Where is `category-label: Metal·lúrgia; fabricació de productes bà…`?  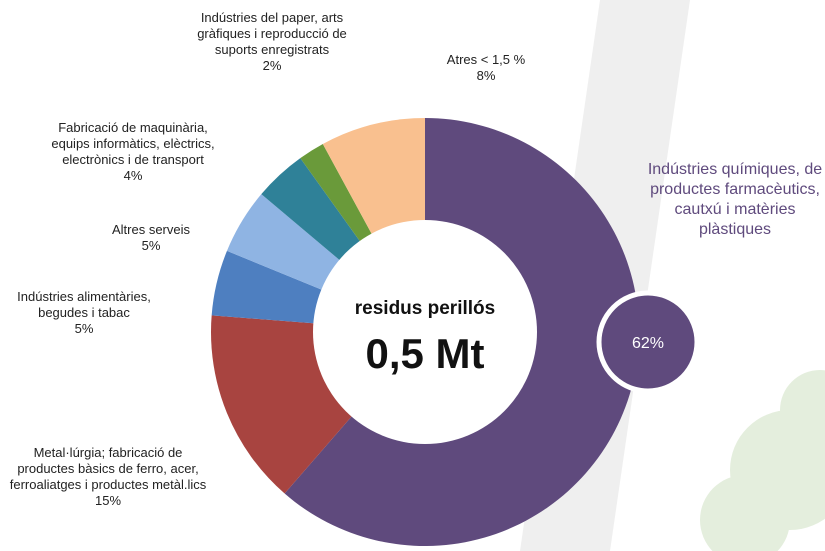 category-label: Metal·lúrgia; fabricació de productes bà… is located at coordinates (108, 468).